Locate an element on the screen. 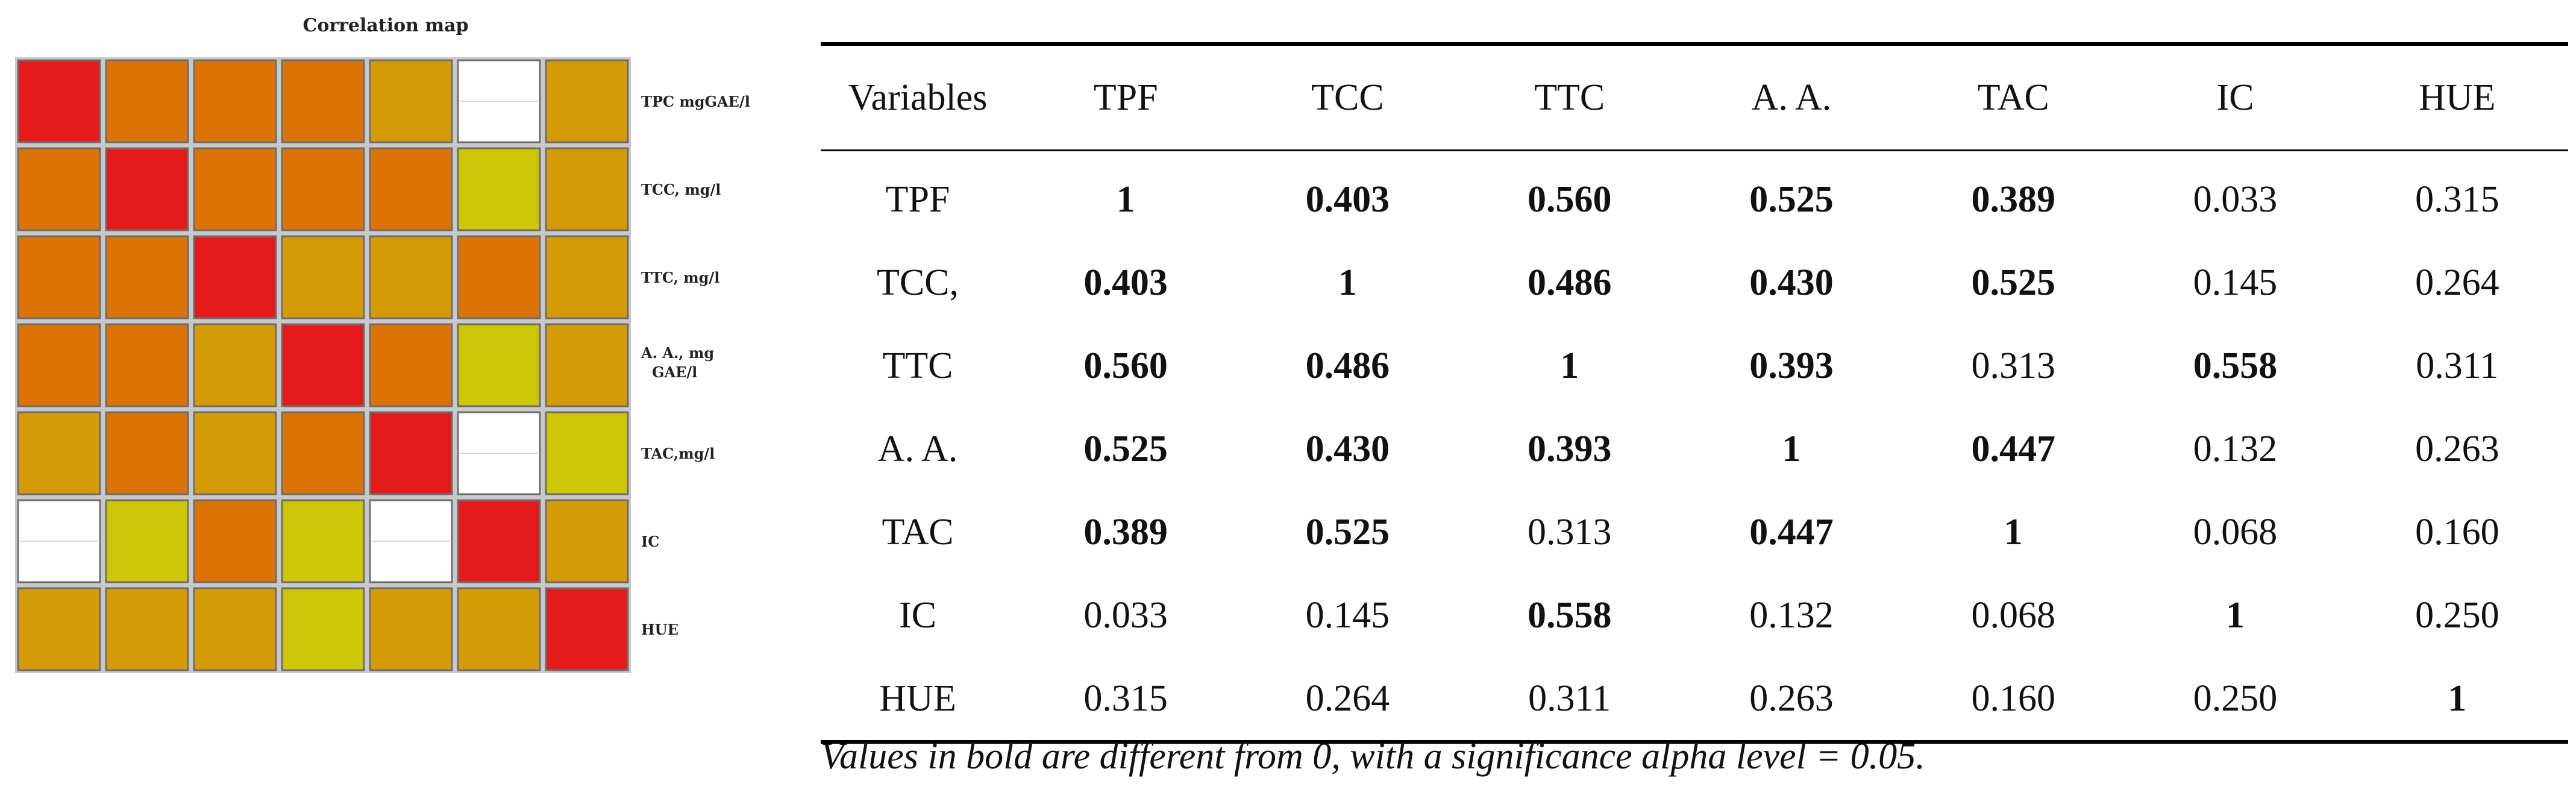  row-label: HUE is located at coordinates (917, 698).